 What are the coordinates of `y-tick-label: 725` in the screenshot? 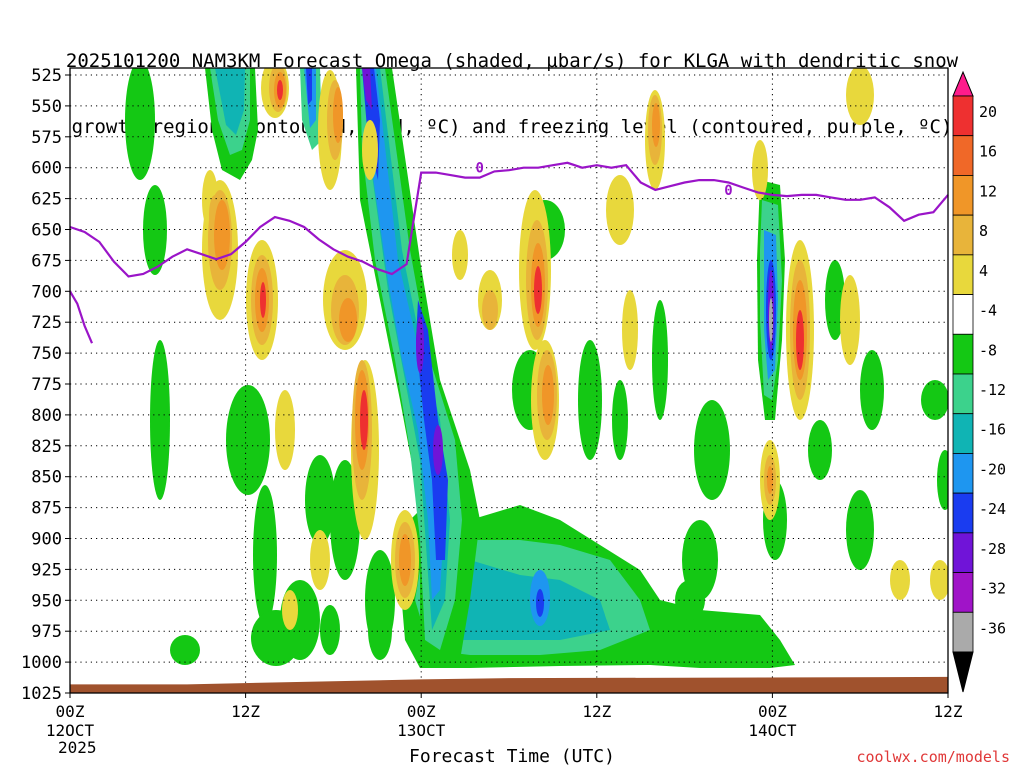 It's located at (46, 323).